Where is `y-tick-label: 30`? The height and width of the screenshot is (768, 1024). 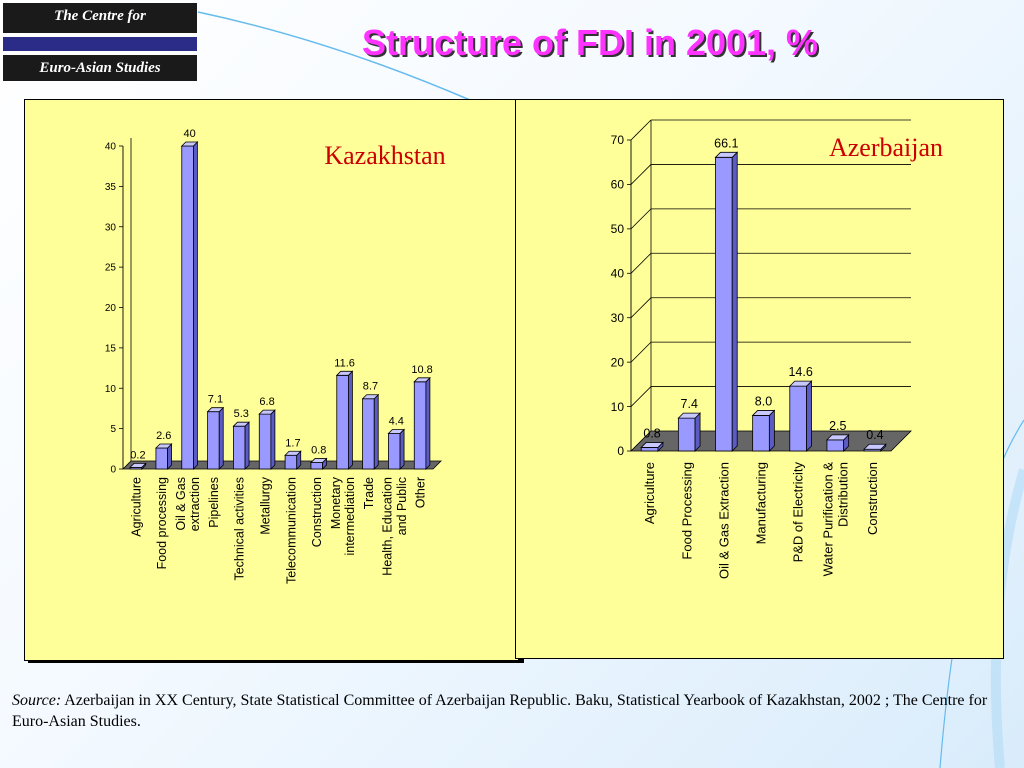
y-tick-label: 30 is located at coordinates (111, 227).